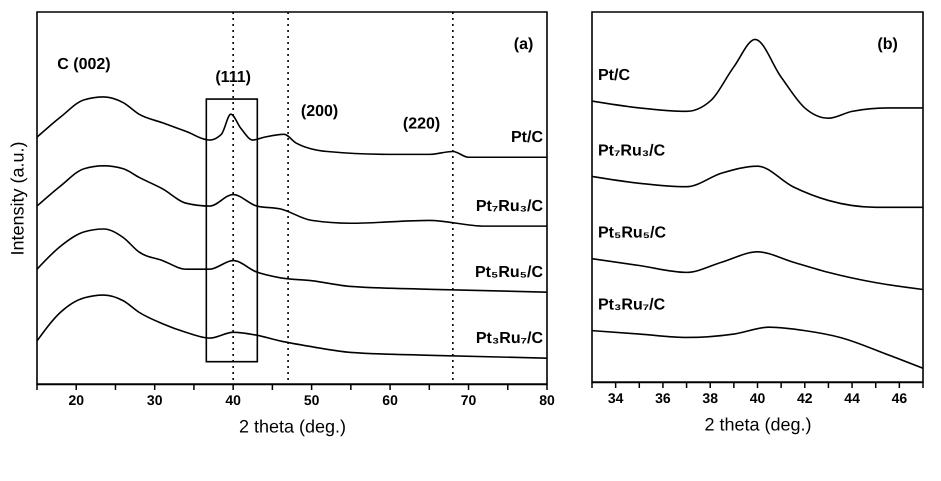 The height and width of the screenshot is (481, 941). Describe the element at coordinates (524, 44) in the screenshot. I see `text: (a)` at that location.